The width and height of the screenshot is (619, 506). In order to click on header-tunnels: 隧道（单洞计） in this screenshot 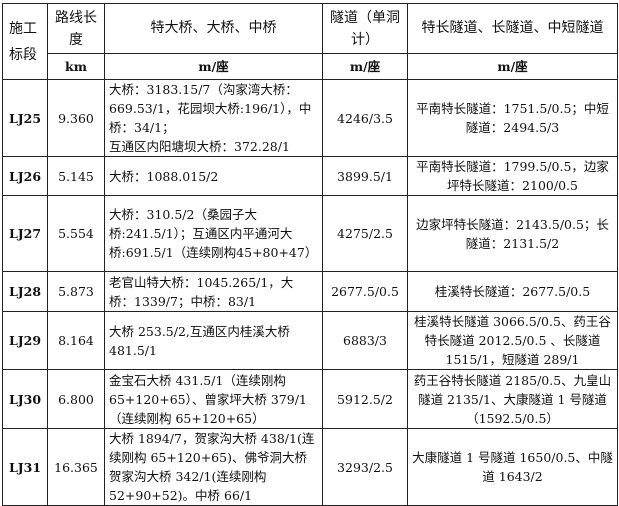, I will do `click(365, 28)`.